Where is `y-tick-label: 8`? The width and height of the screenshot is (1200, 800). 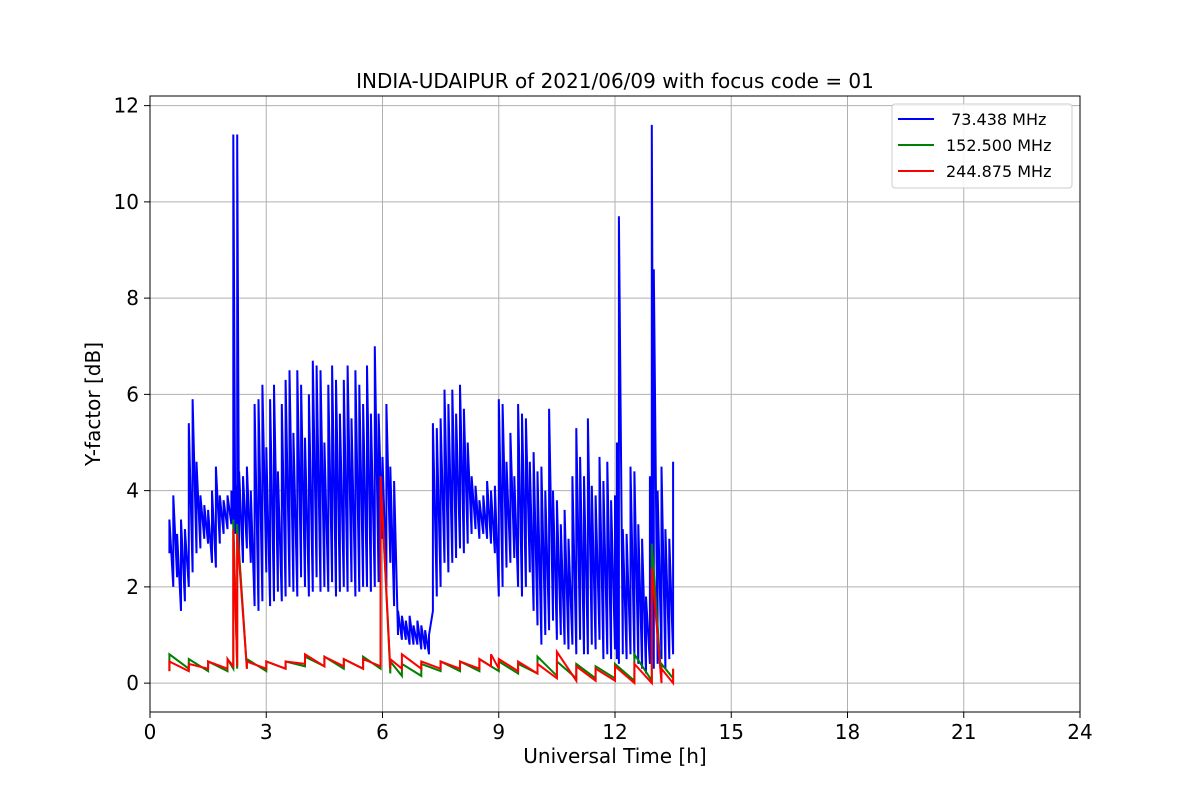
y-tick-label: 8 is located at coordinates (132, 298).